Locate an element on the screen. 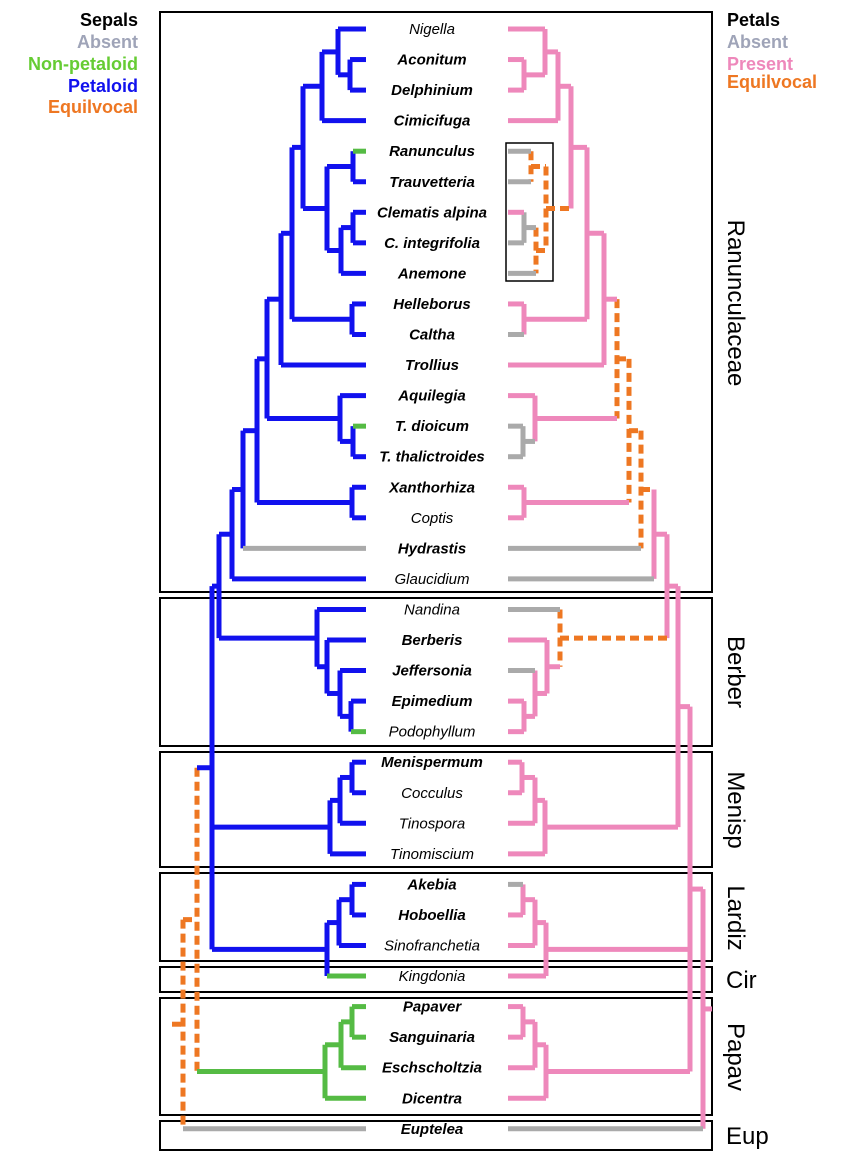 The image size is (841, 1153). taxon-label: Glaucidium is located at coordinates (431, 579).